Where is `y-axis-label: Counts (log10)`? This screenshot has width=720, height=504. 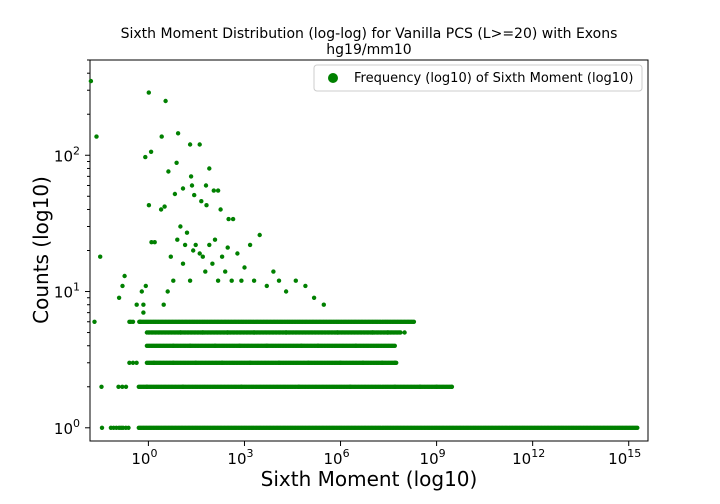
y-axis-label: Counts (log10) is located at coordinates (41, 250).